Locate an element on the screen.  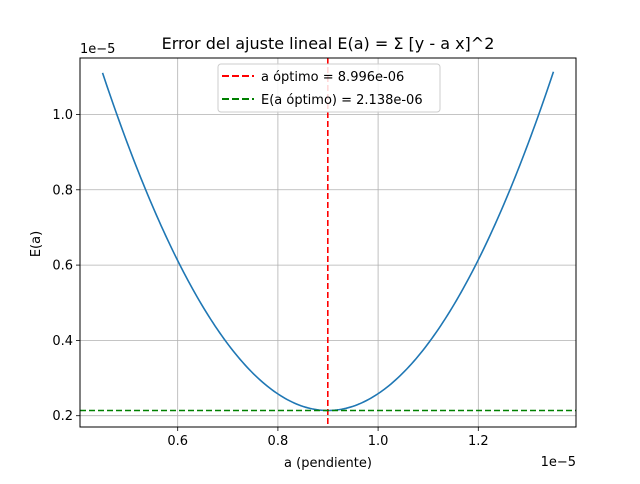
legend-box is located at coordinates (329, 88).